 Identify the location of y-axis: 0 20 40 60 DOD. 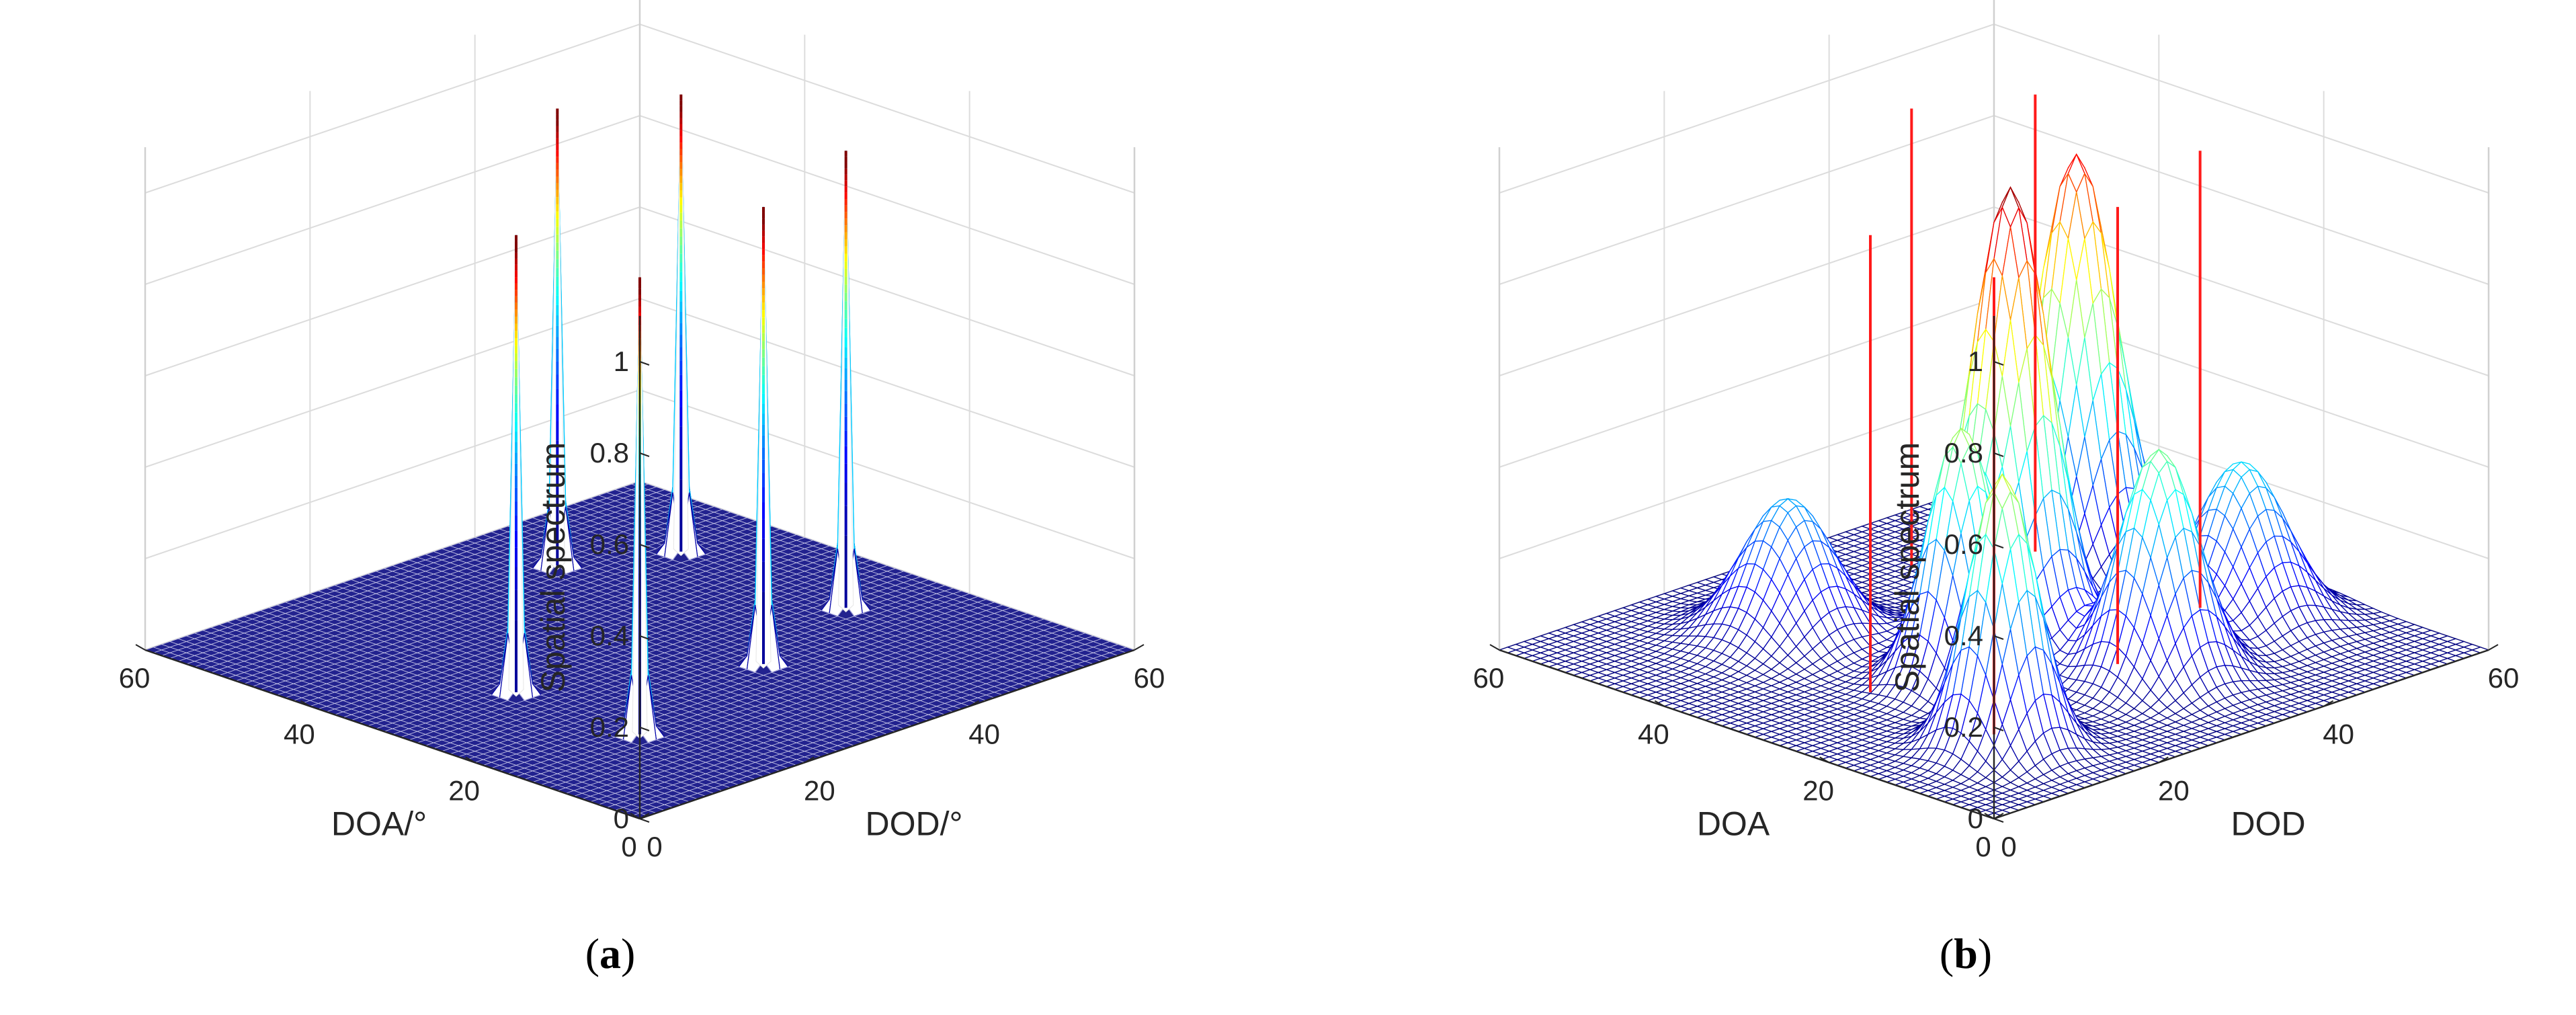
(2256, 753).